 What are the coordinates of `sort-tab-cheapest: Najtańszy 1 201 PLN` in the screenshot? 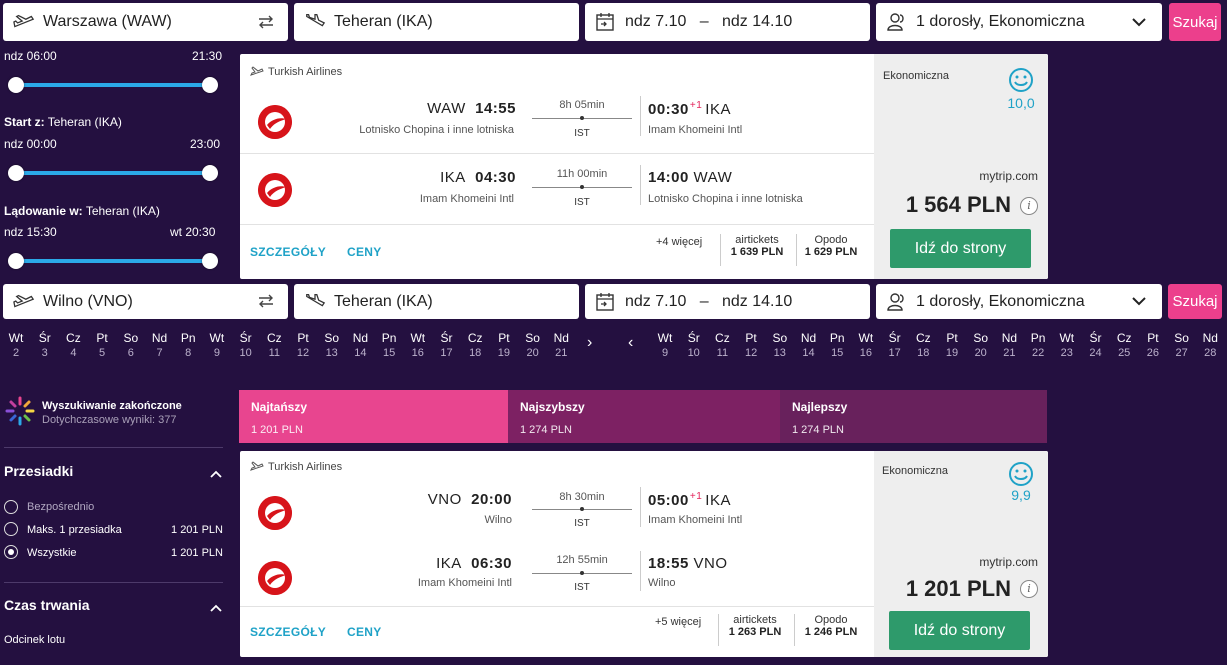 It's located at (373, 416).